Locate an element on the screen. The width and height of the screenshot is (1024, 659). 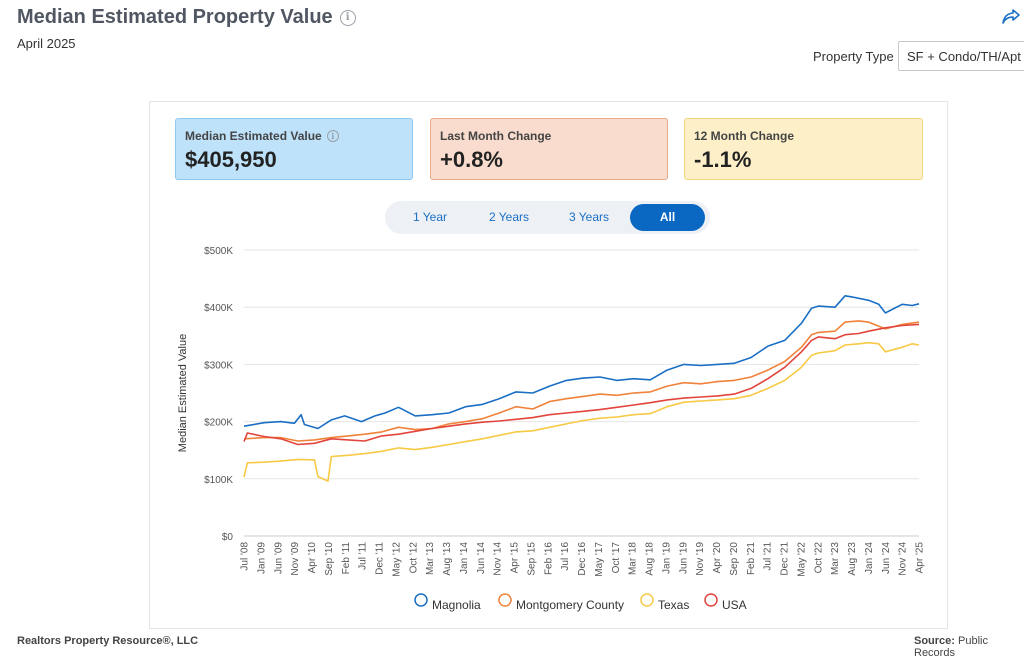
twelve-month-change-label: 12 Month Change is located at coordinates (744, 136).